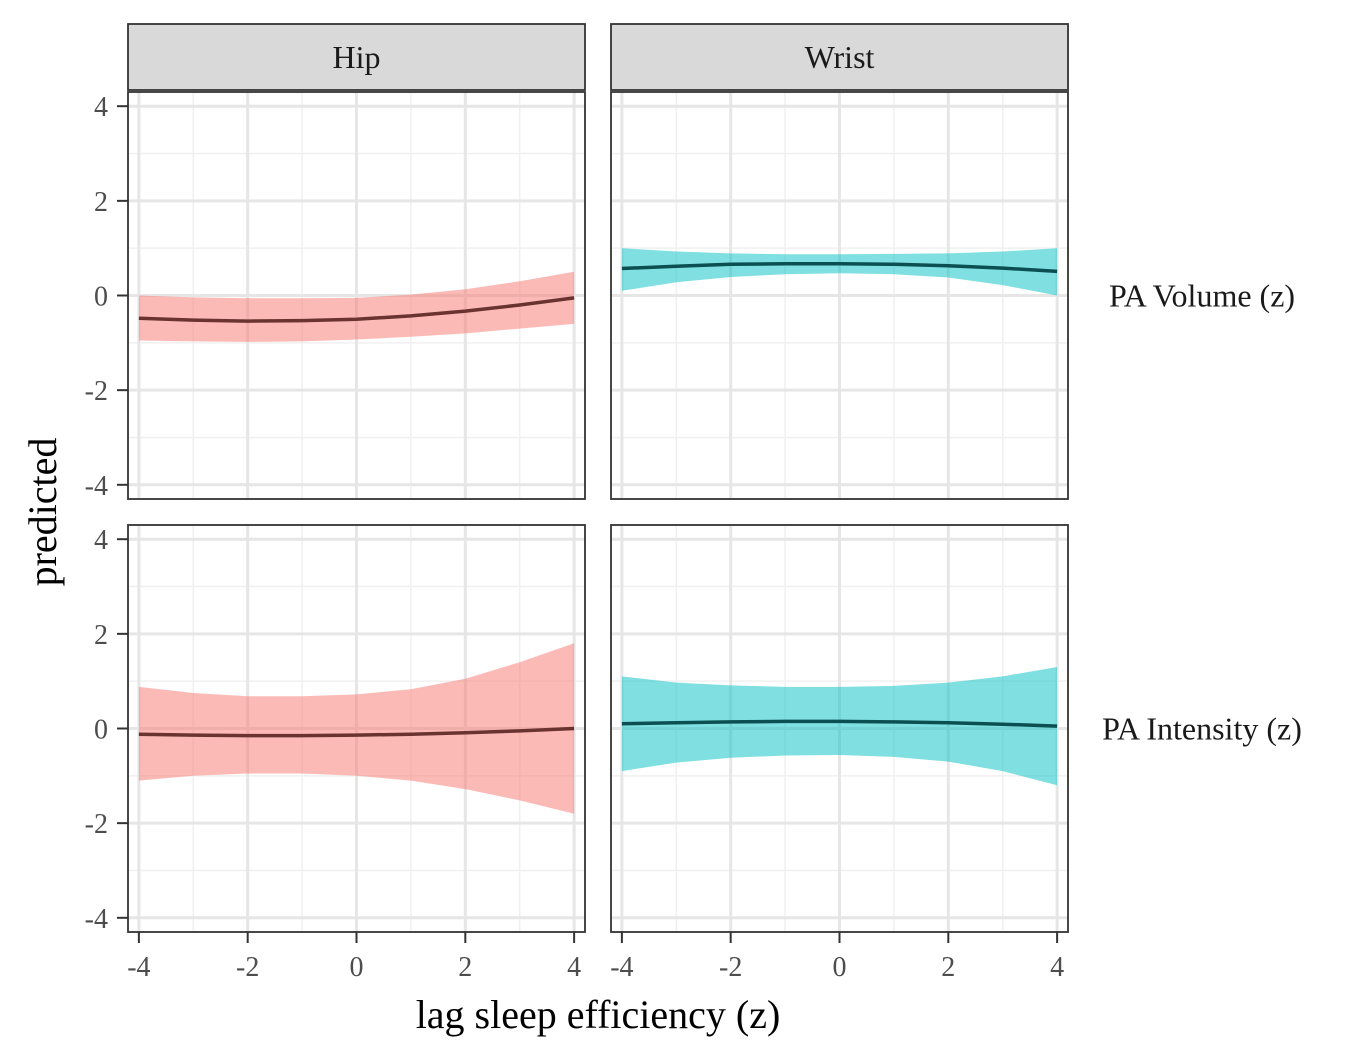  I want to click on confidence-ribbon-wrist-pa-volume-z, so click(839, 272).